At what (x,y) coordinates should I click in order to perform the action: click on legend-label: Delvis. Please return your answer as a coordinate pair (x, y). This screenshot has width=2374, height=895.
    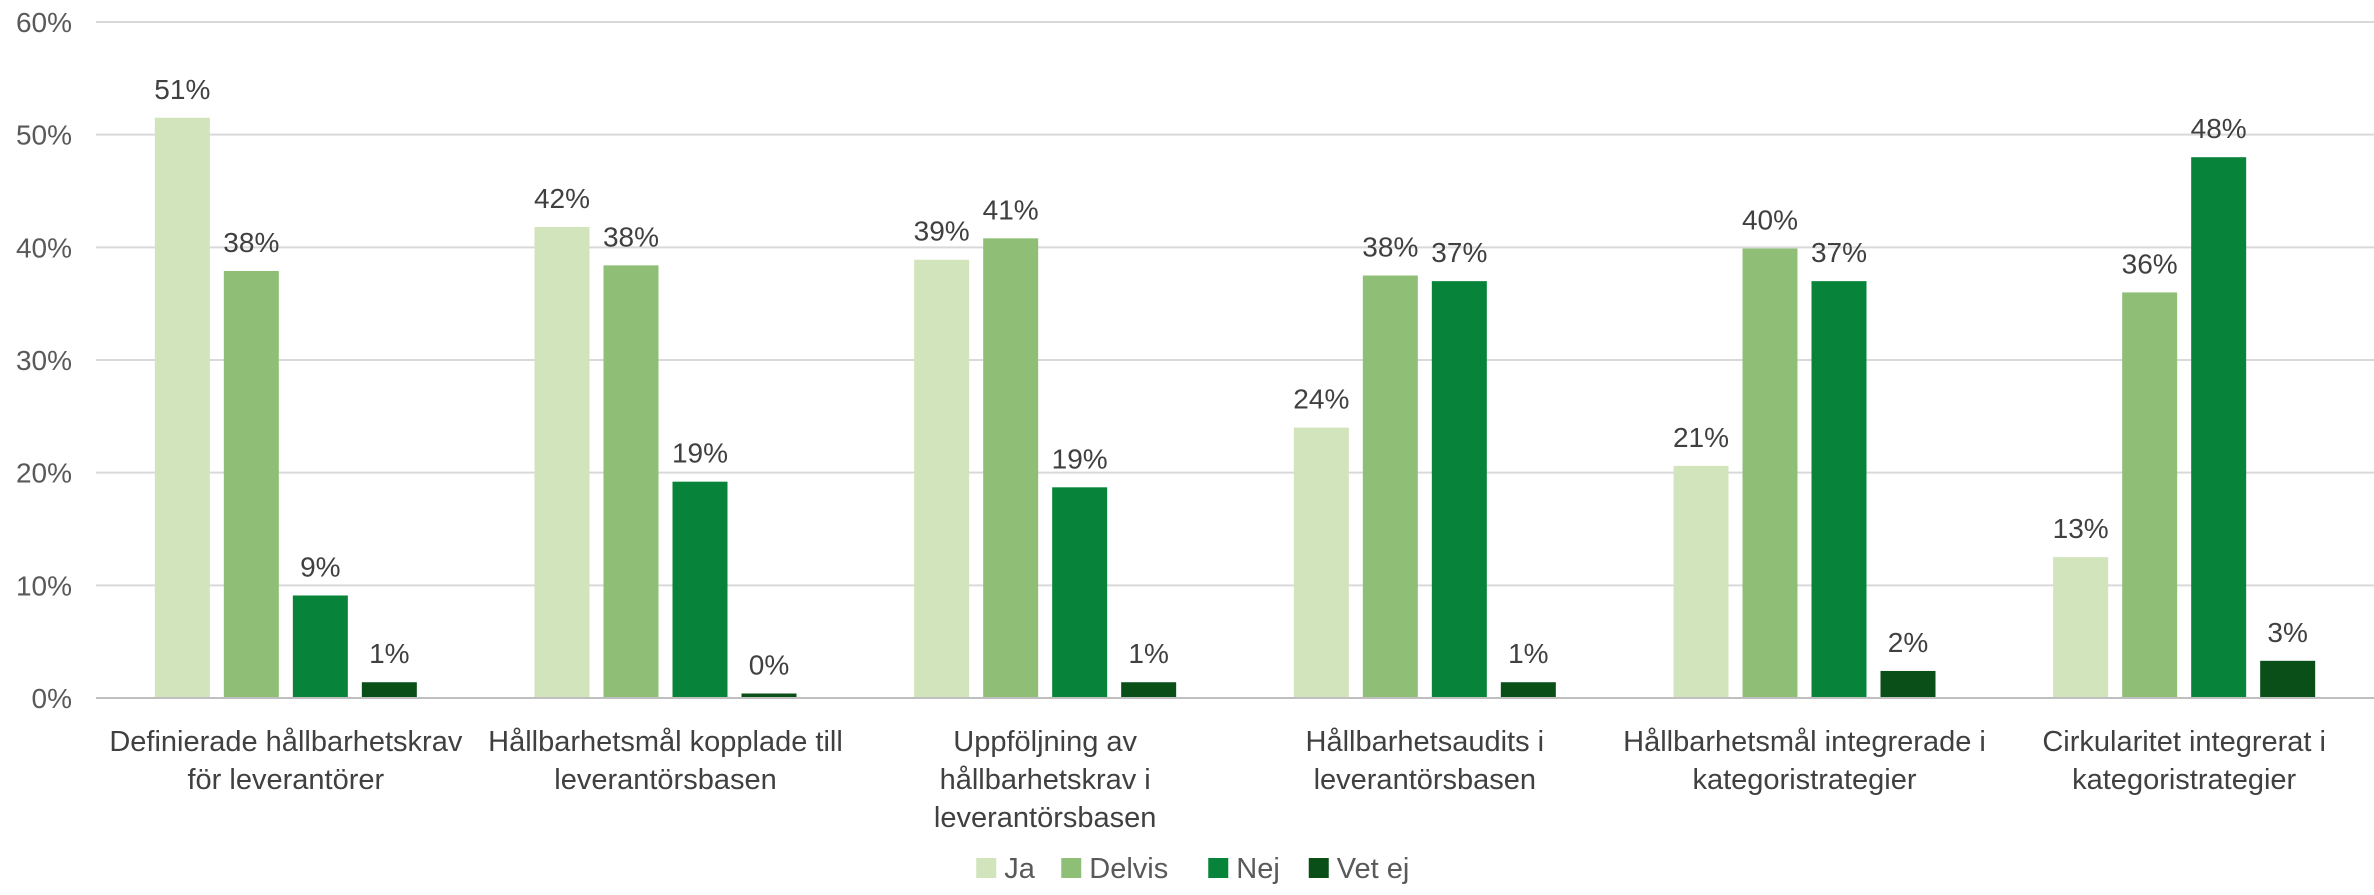
    Looking at the image, I should click on (1128, 869).